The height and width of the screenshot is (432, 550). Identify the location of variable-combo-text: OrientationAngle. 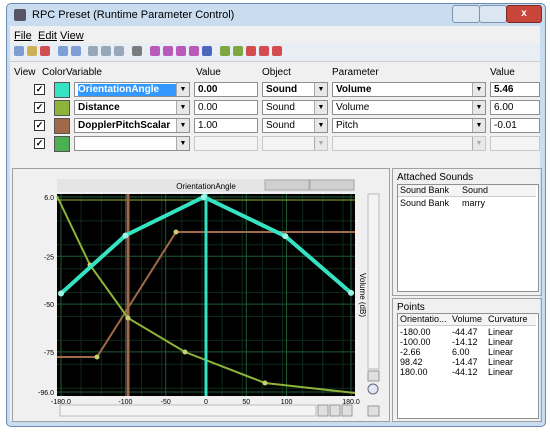
(132, 90).